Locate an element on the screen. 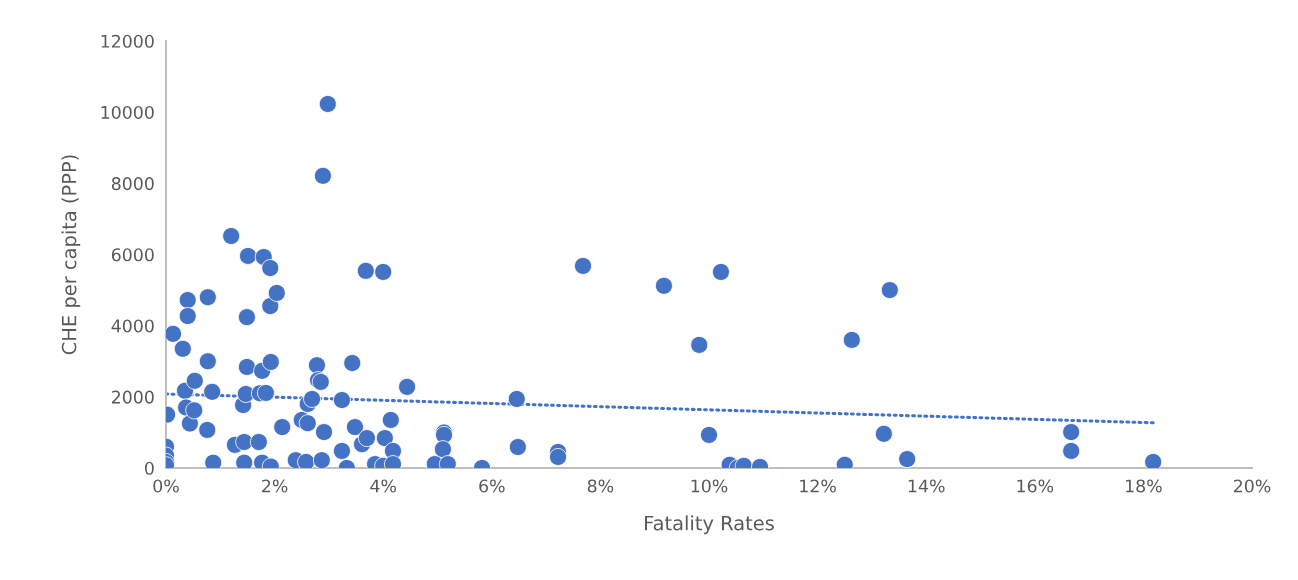  x-tick-label: 2% is located at coordinates (275, 486).